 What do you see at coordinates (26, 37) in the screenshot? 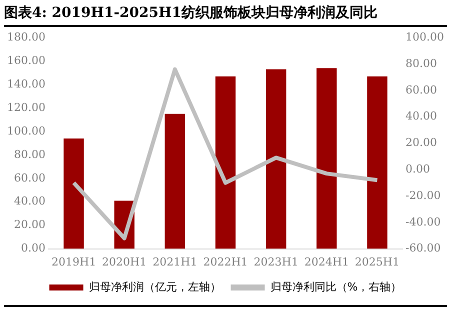
I see `y-tick-label: 180.00` at bounding box center [26, 37].